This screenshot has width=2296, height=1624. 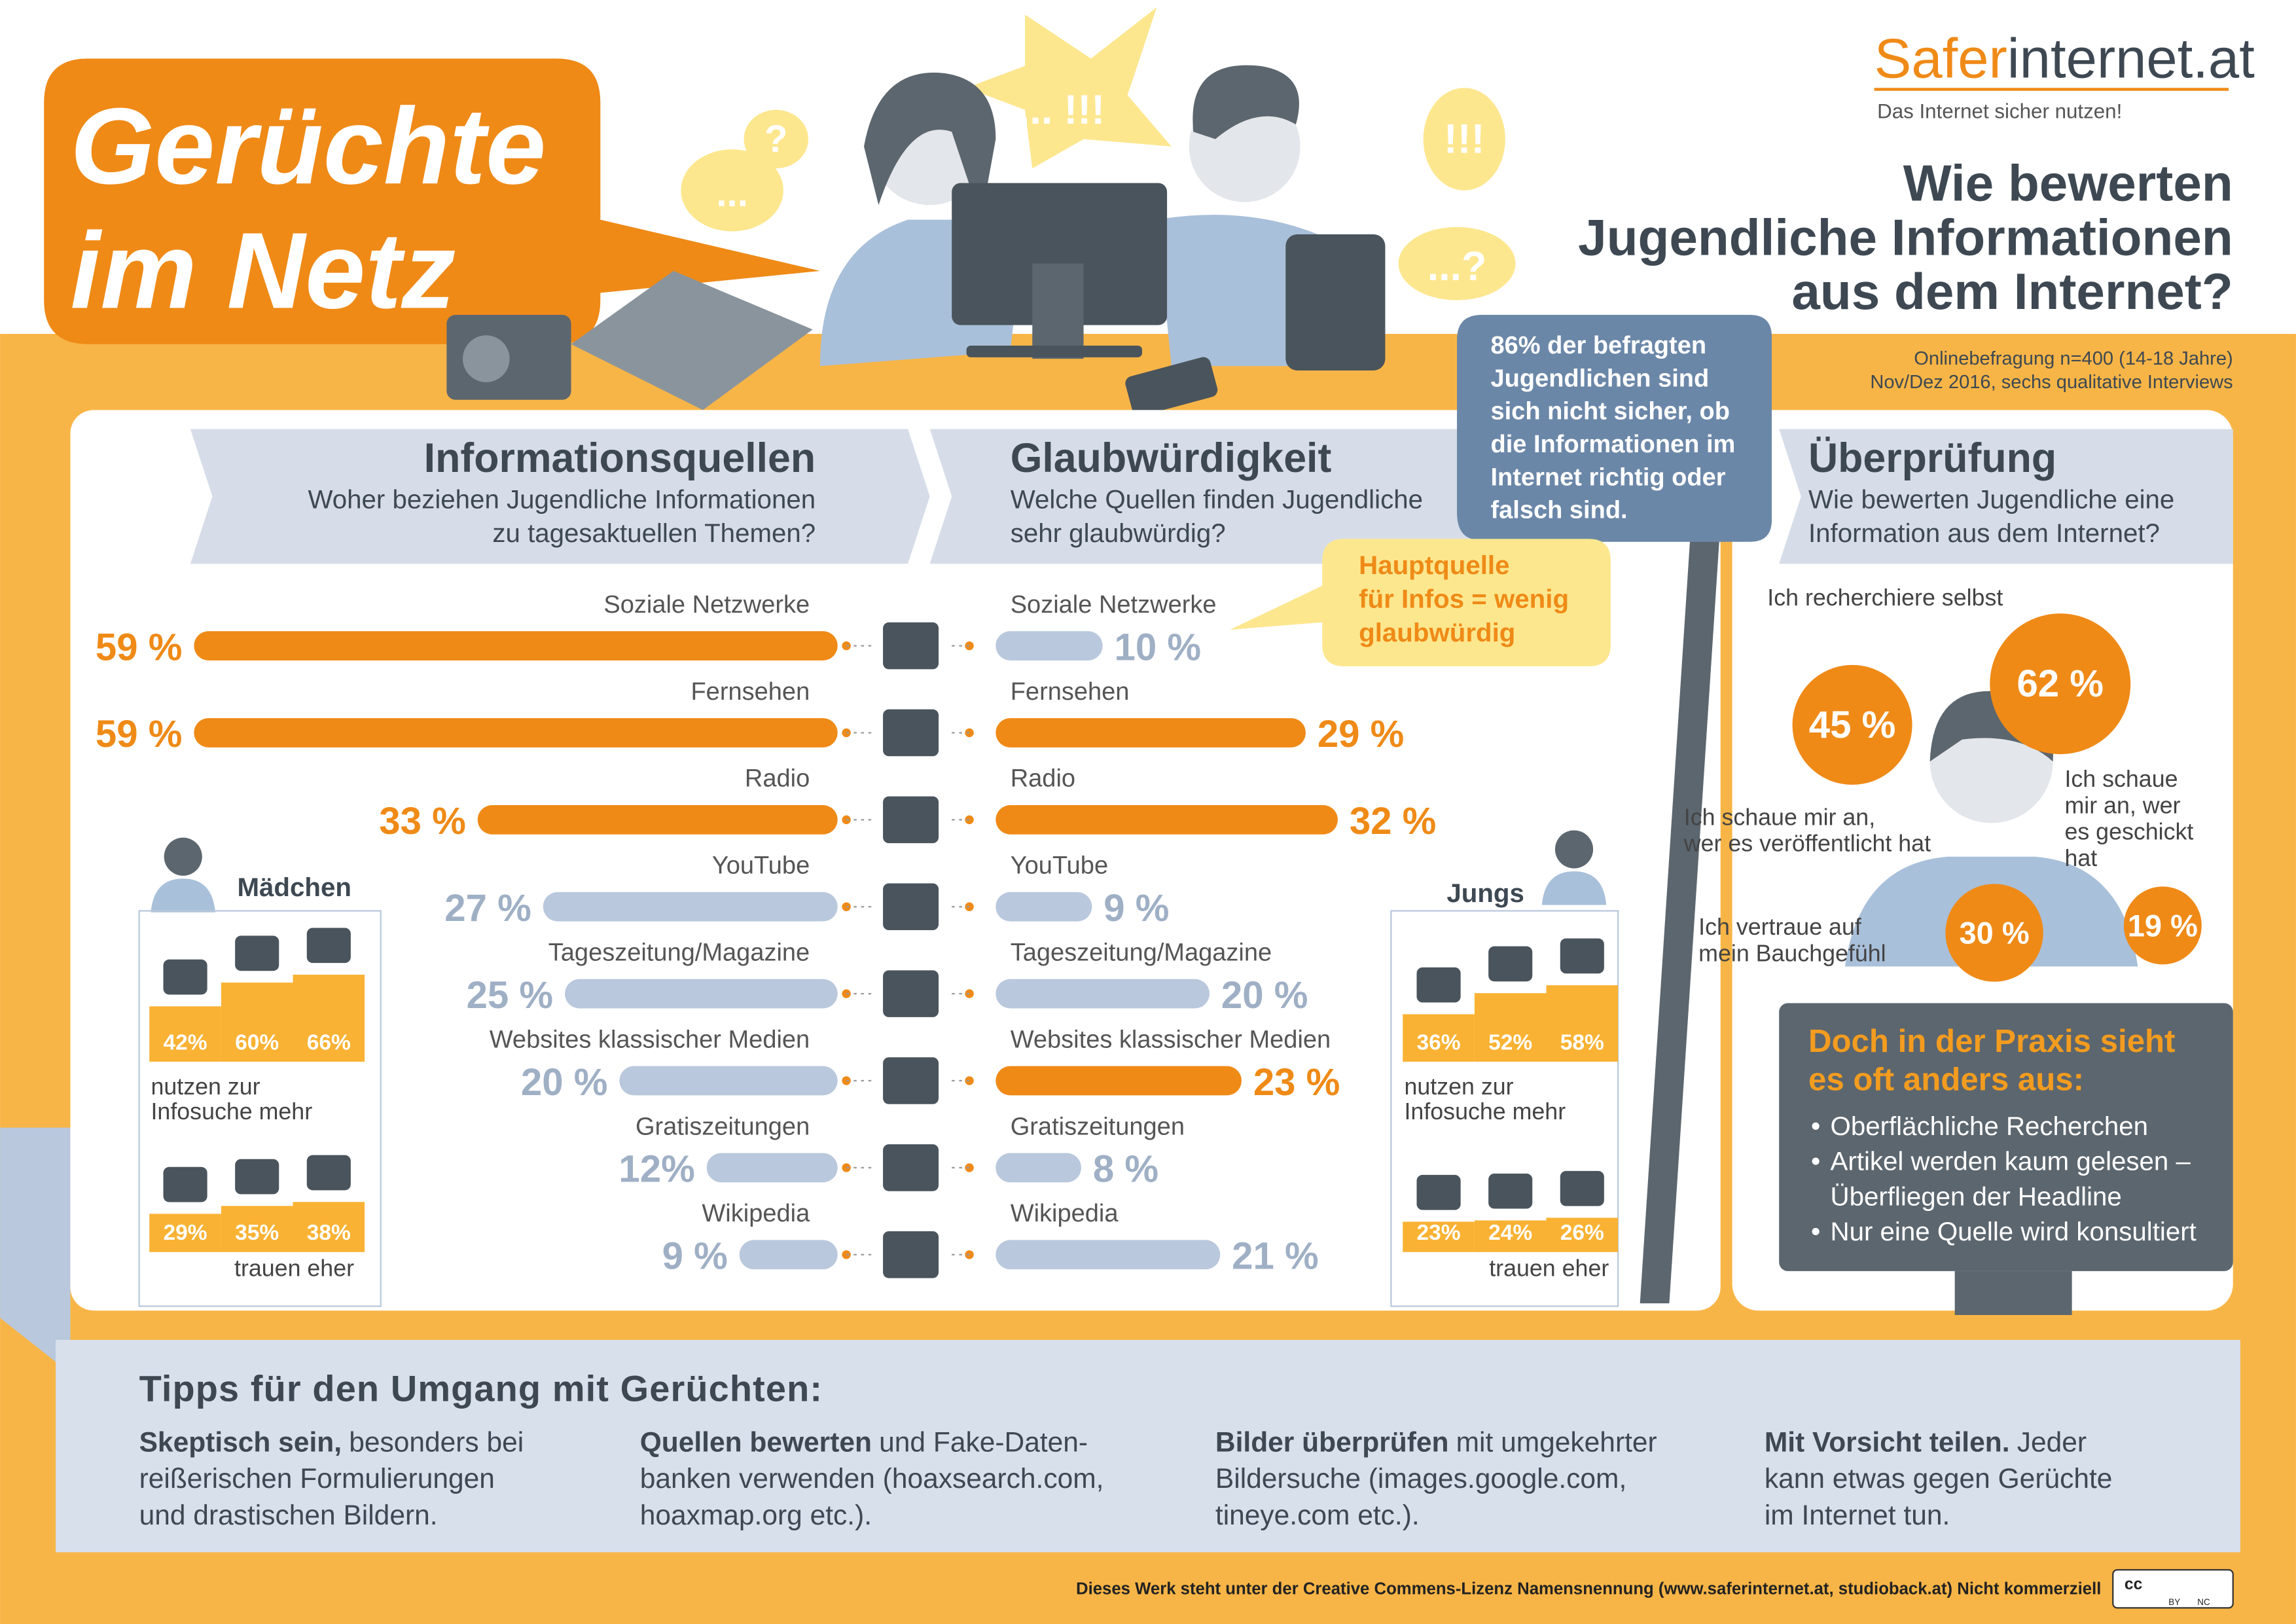 What do you see at coordinates (1887, 1443) in the screenshot?
I see `tip-lead: Mit Vorsicht teilen.` at bounding box center [1887, 1443].